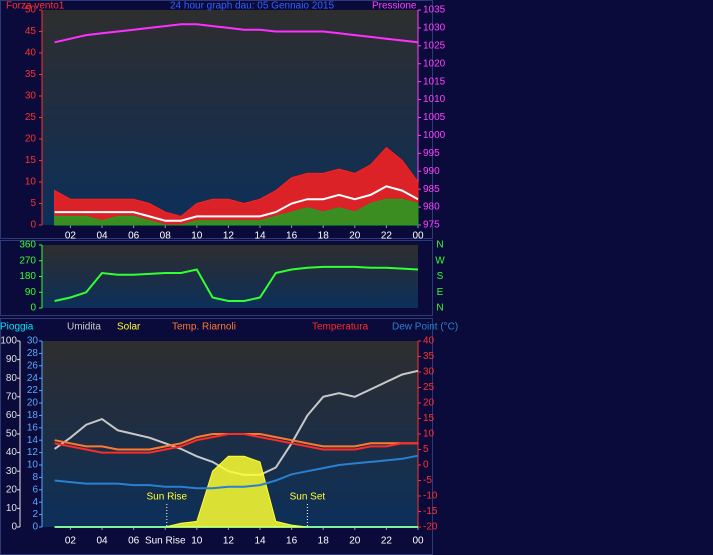 This screenshot has width=713, height=555. I want to click on x-tick-label: 06, so click(134, 236).